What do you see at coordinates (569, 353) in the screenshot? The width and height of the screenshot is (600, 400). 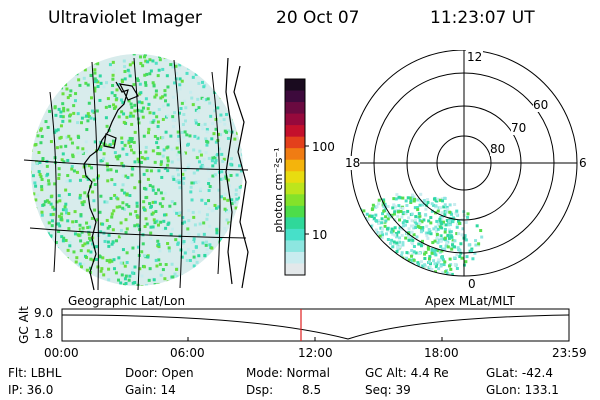 I see `timeline-x-tick-2359: 23:59` at bounding box center [569, 353].